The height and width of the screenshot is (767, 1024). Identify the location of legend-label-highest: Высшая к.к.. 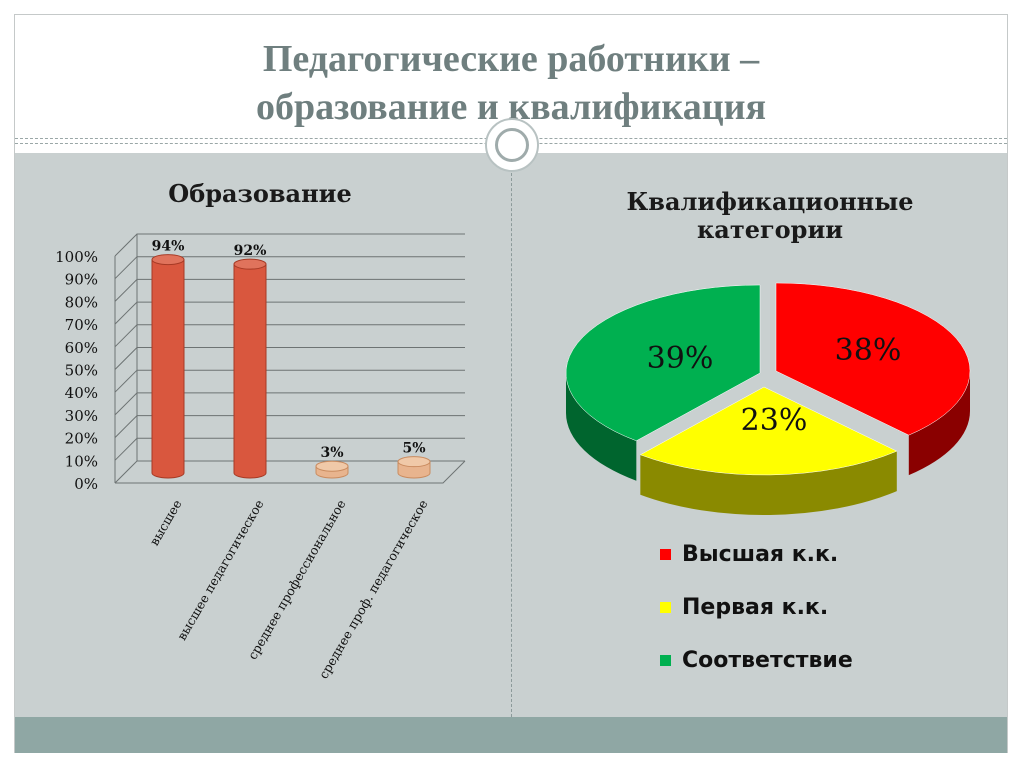
(760, 554).